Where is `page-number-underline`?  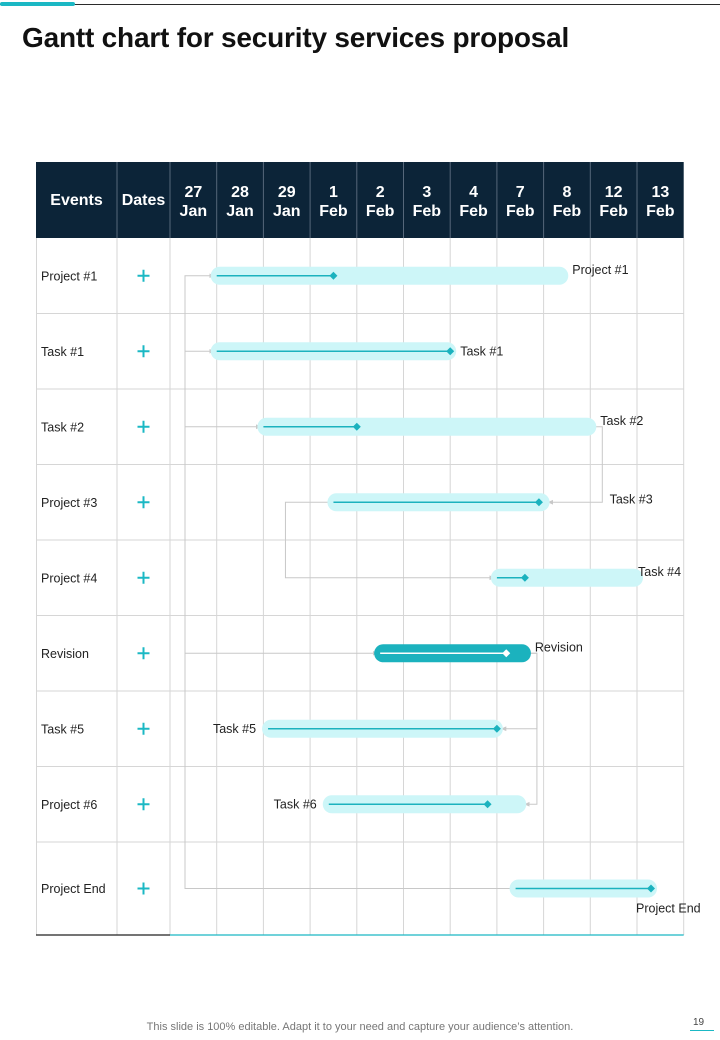
page-number-underline is located at coordinates (702, 1030).